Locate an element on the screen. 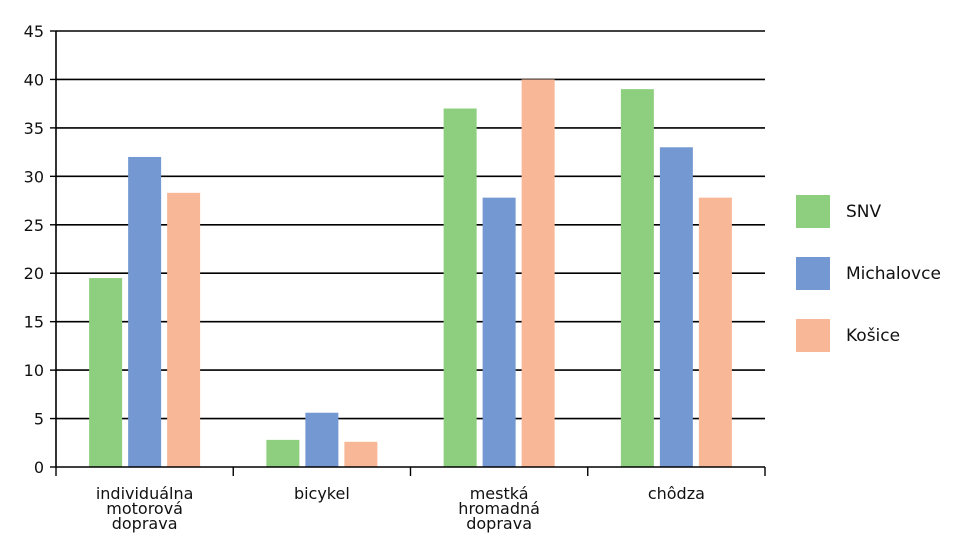 The height and width of the screenshot is (546, 962). legend-label: SNV is located at coordinates (864, 212).